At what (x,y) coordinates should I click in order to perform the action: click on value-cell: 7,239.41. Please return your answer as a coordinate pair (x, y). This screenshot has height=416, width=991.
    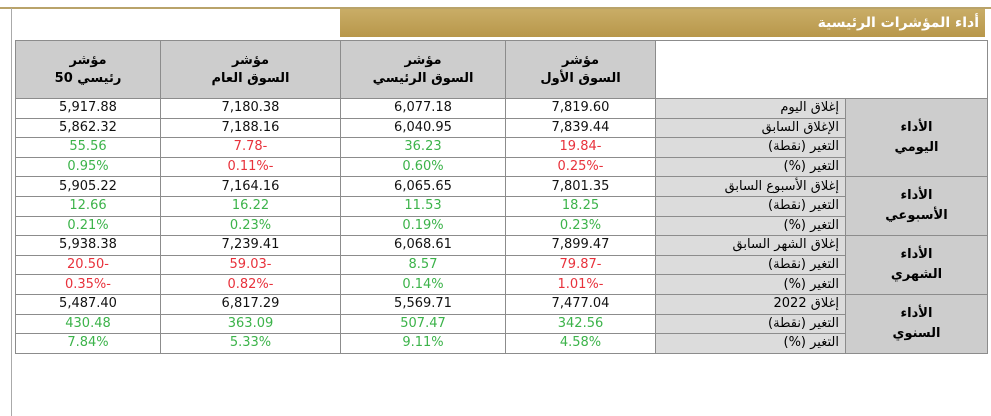
    Looking at the image, I should click on (250, 245).